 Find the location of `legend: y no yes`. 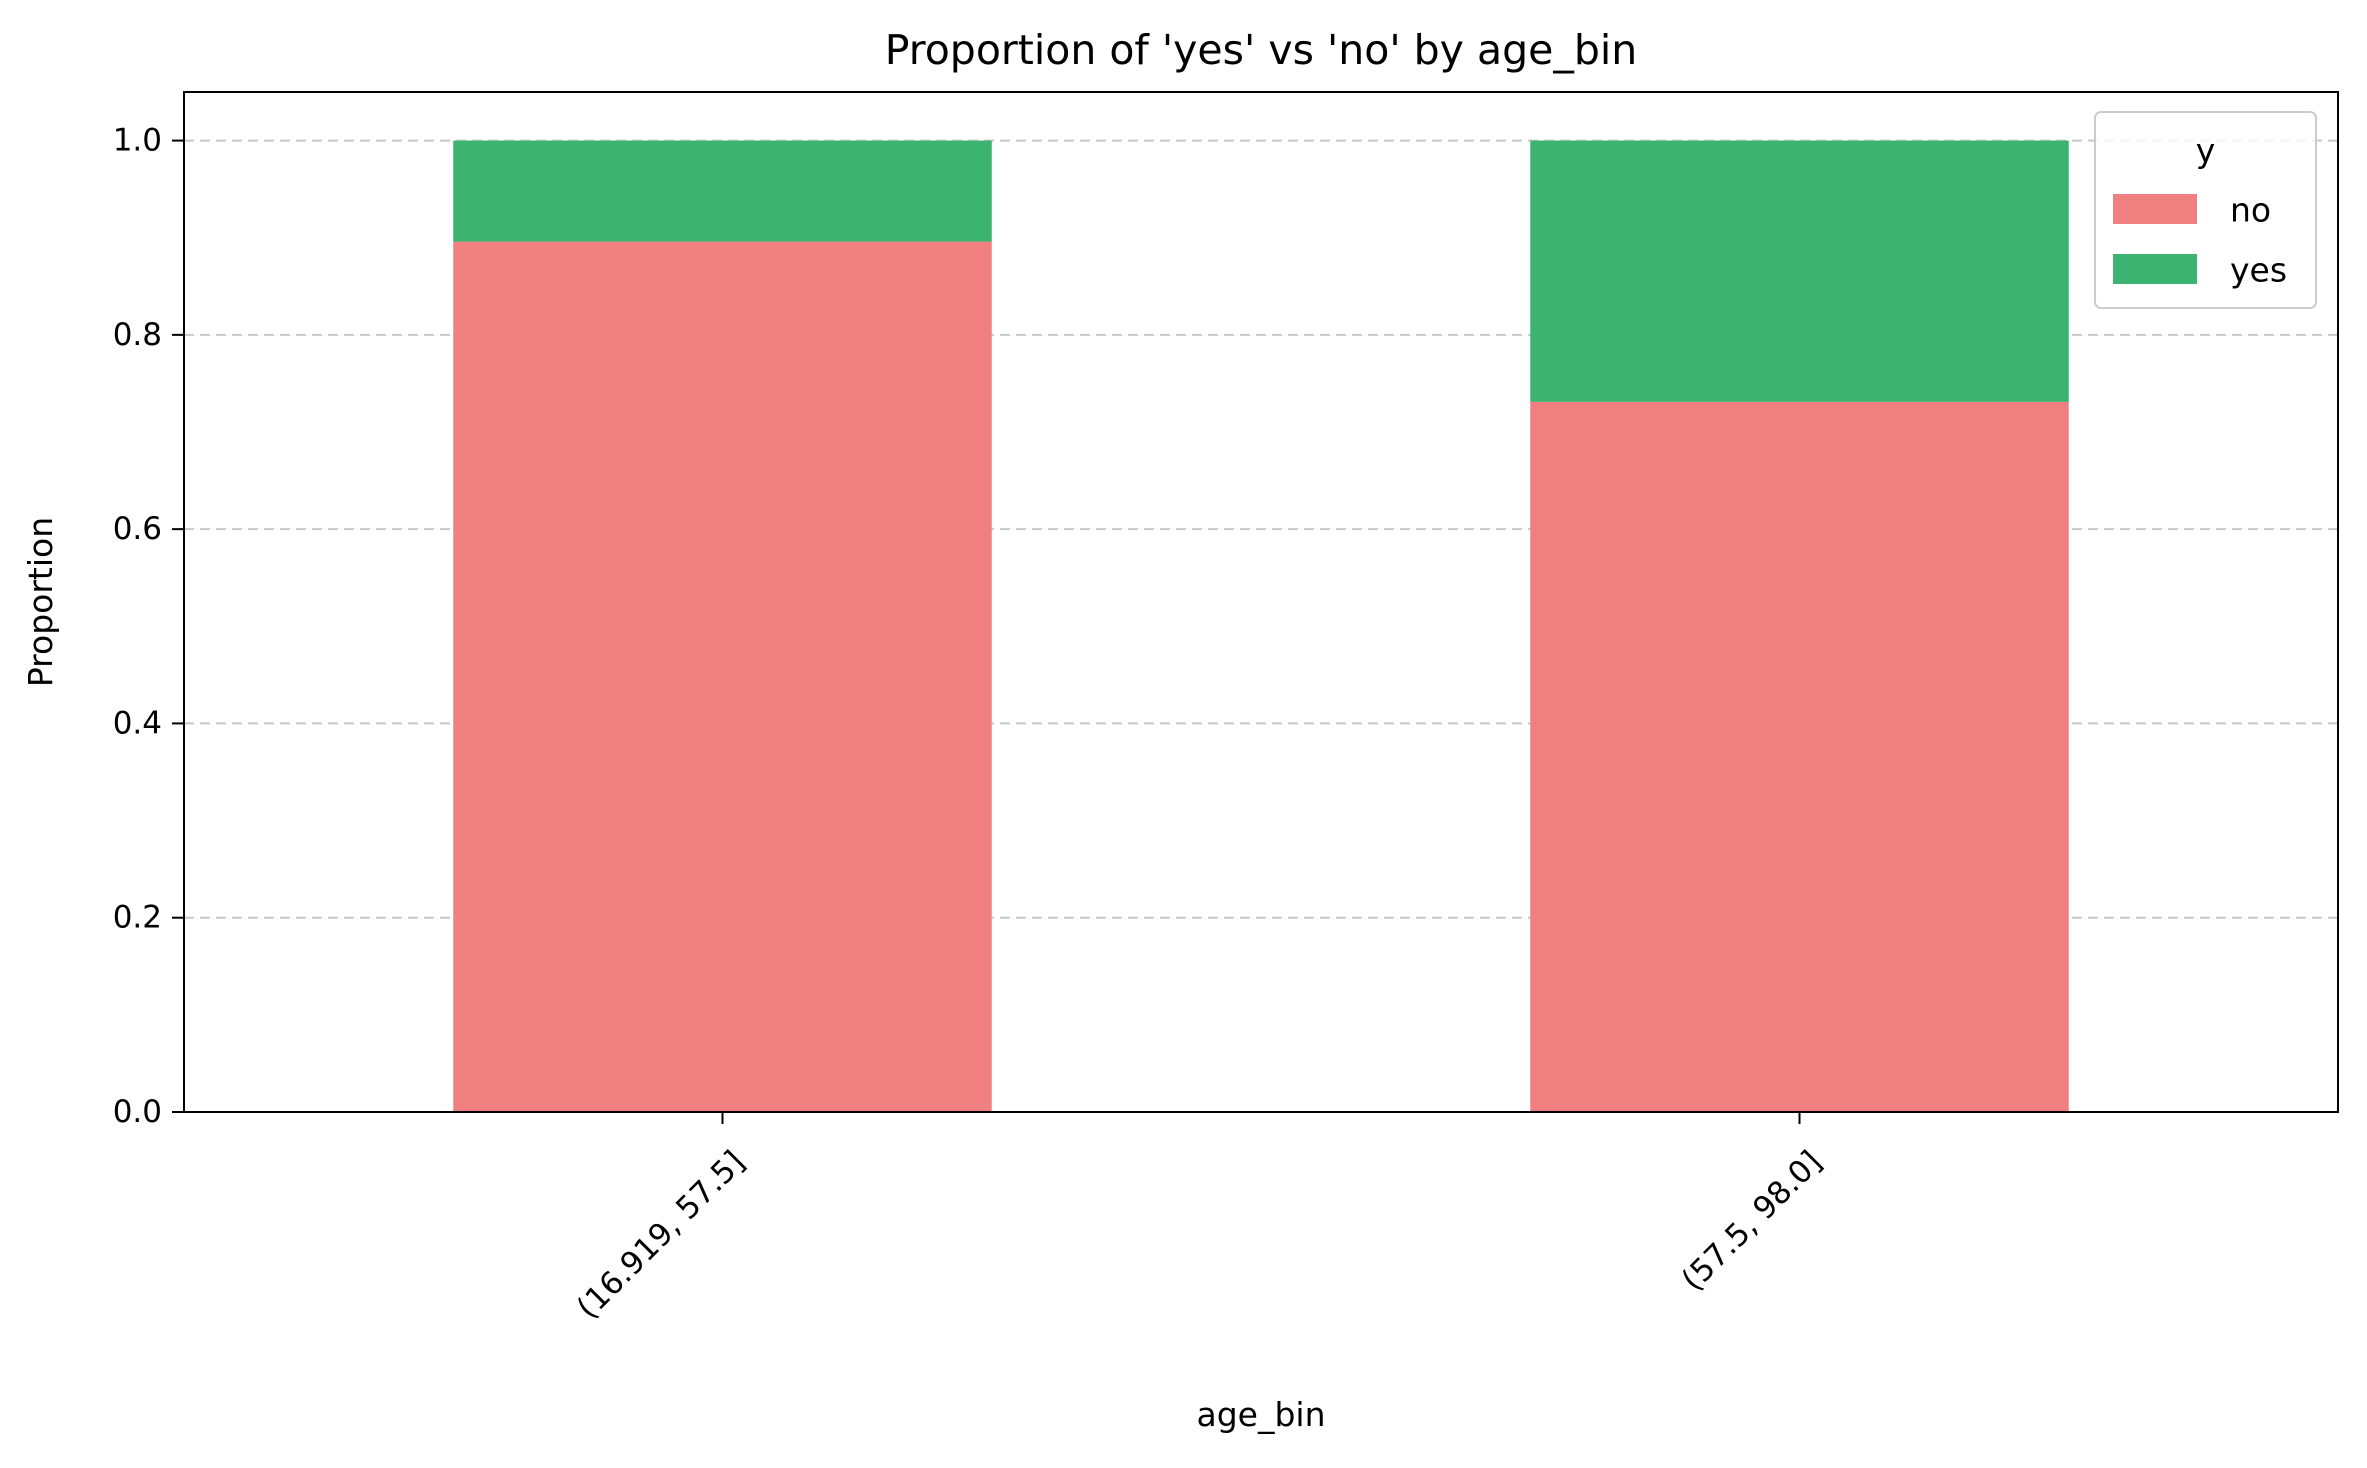

legend: y no yes is located at coordinates (2205, 210).